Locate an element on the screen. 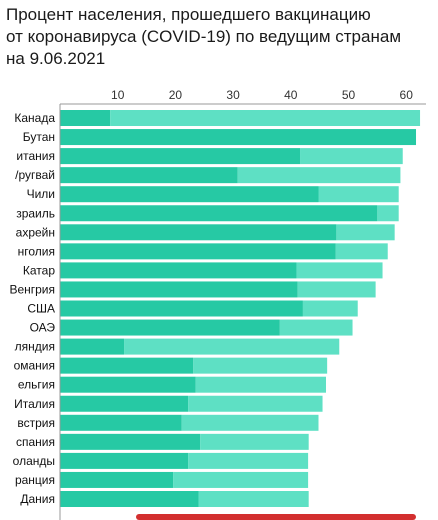 The width and height of the screenshot is (438, 520). category-label: оланды is located at coordinates (34, 461).